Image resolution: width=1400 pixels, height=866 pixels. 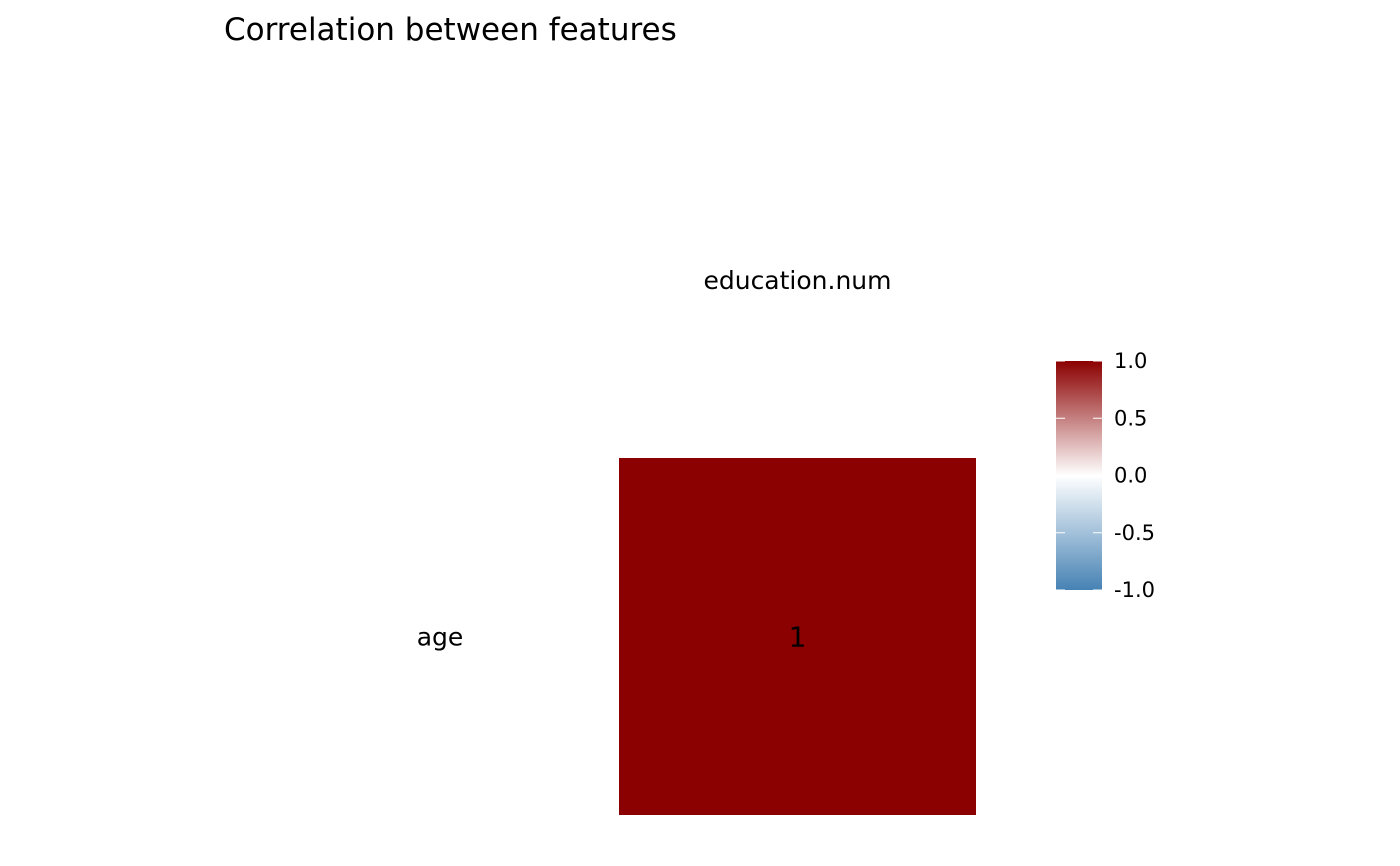 I want to click on legend-tick-label: 0.5, so click(x=1130, y=418).